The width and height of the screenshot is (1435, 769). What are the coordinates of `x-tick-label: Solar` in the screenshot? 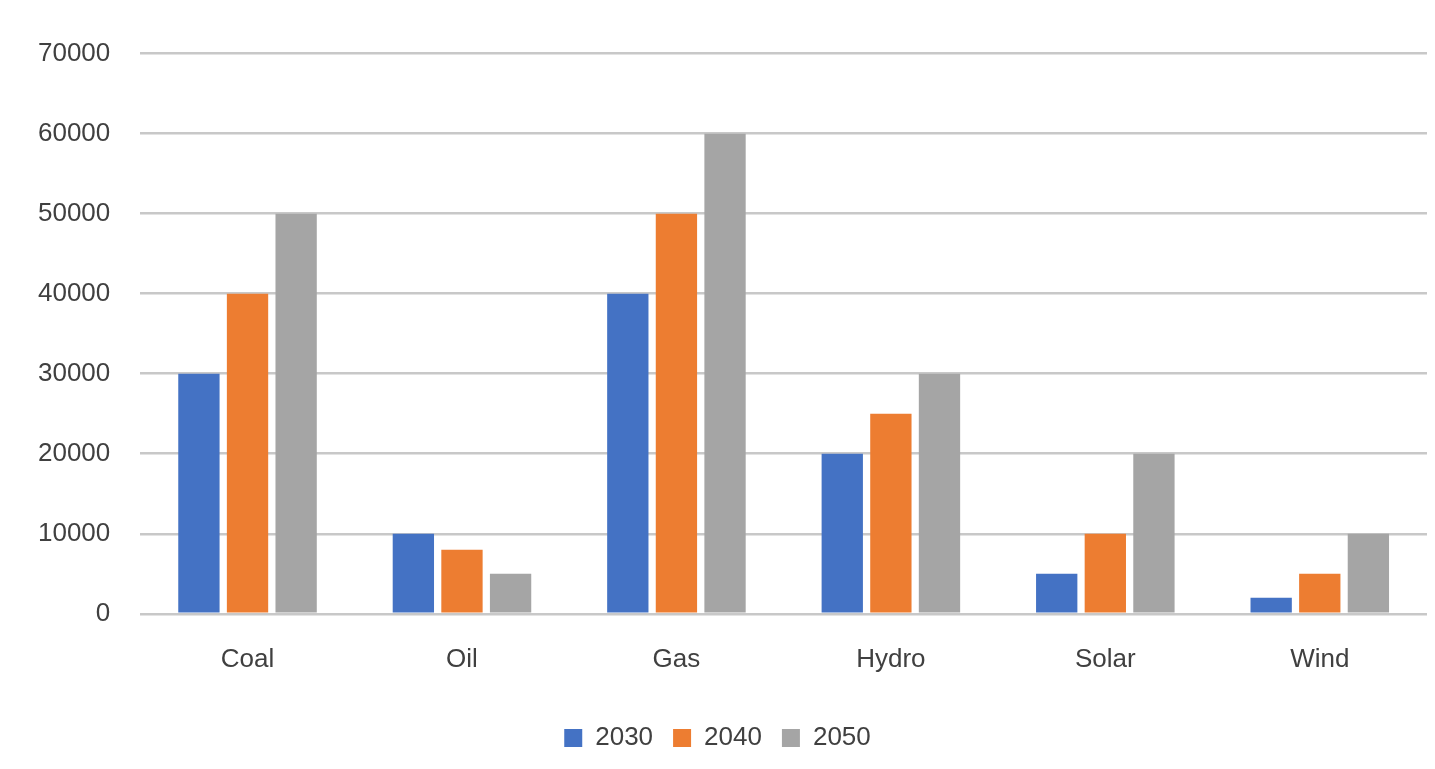 It's located at (1105, 657).